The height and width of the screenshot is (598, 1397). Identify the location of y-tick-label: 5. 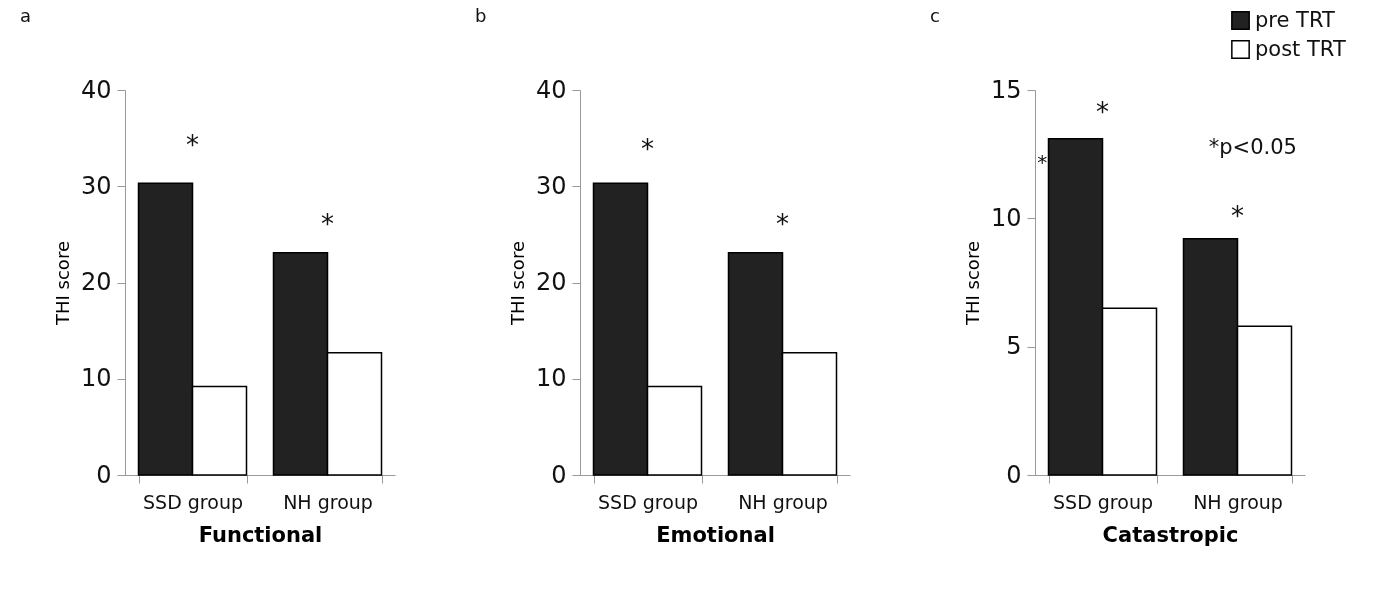
(1014, 346).